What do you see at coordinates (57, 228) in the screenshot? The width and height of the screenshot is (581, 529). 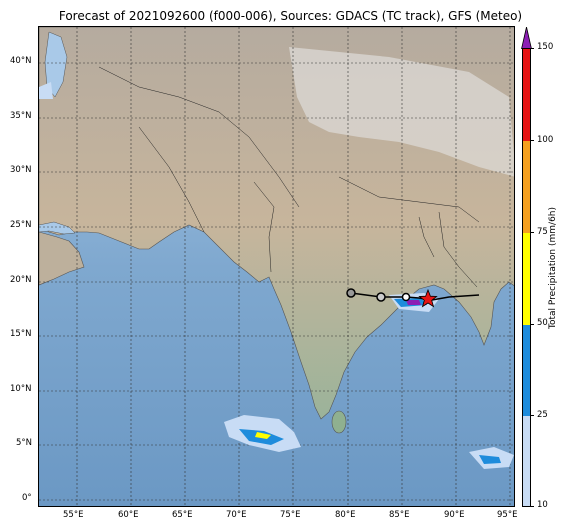 I see `persian-gulf` at bounding box center [57, 228].